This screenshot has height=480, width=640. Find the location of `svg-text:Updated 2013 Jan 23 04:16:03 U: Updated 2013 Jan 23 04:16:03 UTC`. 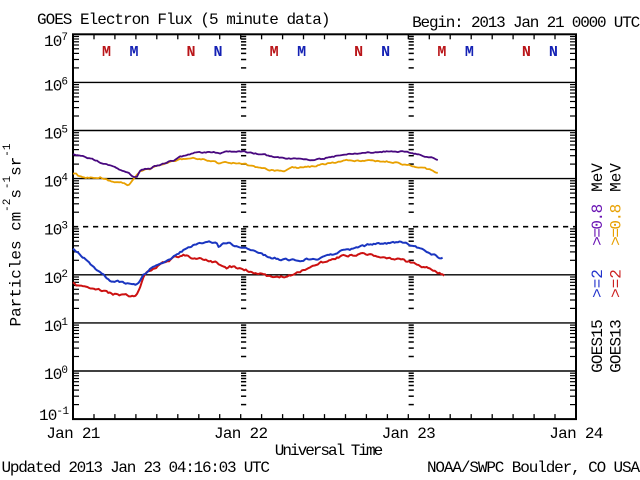

svg-text:Updated 2013 Jan 23 04:16:03 U: Updated 2013 Jan 23 04:16:03 UTC is located at coordinates (136, 468).